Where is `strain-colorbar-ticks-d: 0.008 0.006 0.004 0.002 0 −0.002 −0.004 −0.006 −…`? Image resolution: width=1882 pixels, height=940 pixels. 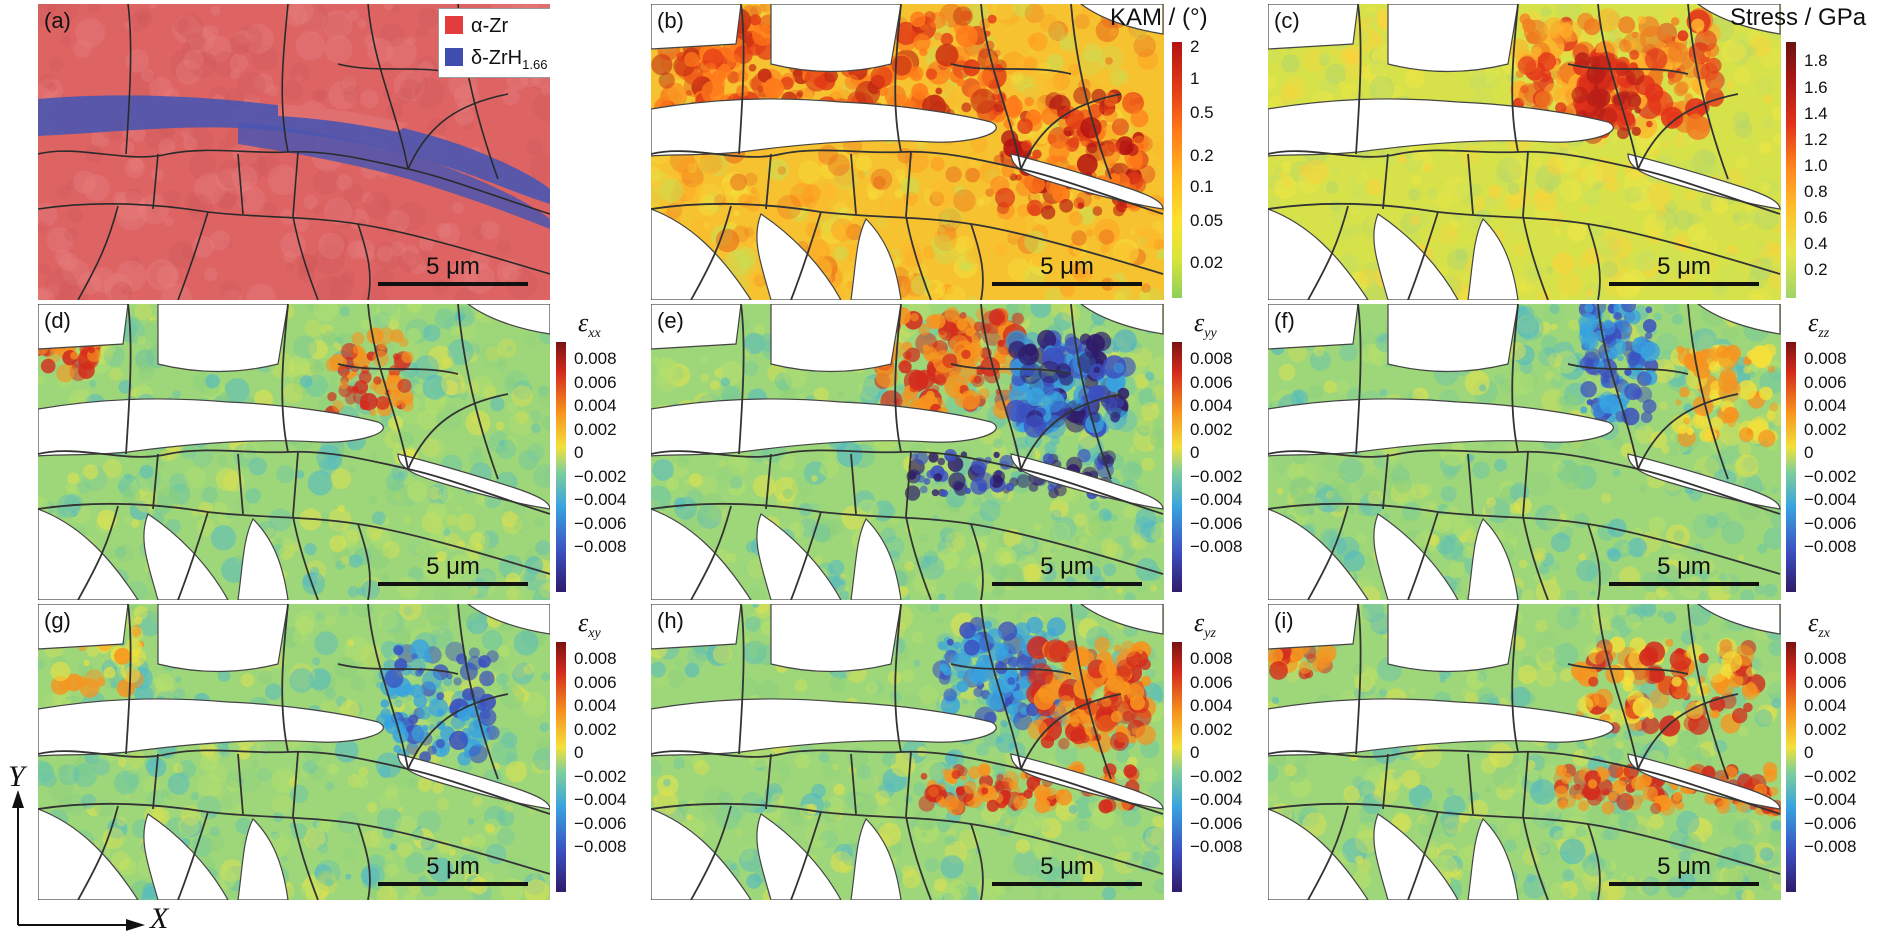
strain-colorbar-ticks-d: 0.008 0.006 0.004 0.002 0 −0.002 −0.004 −0.006 −… is located at coordinates (614, 467).